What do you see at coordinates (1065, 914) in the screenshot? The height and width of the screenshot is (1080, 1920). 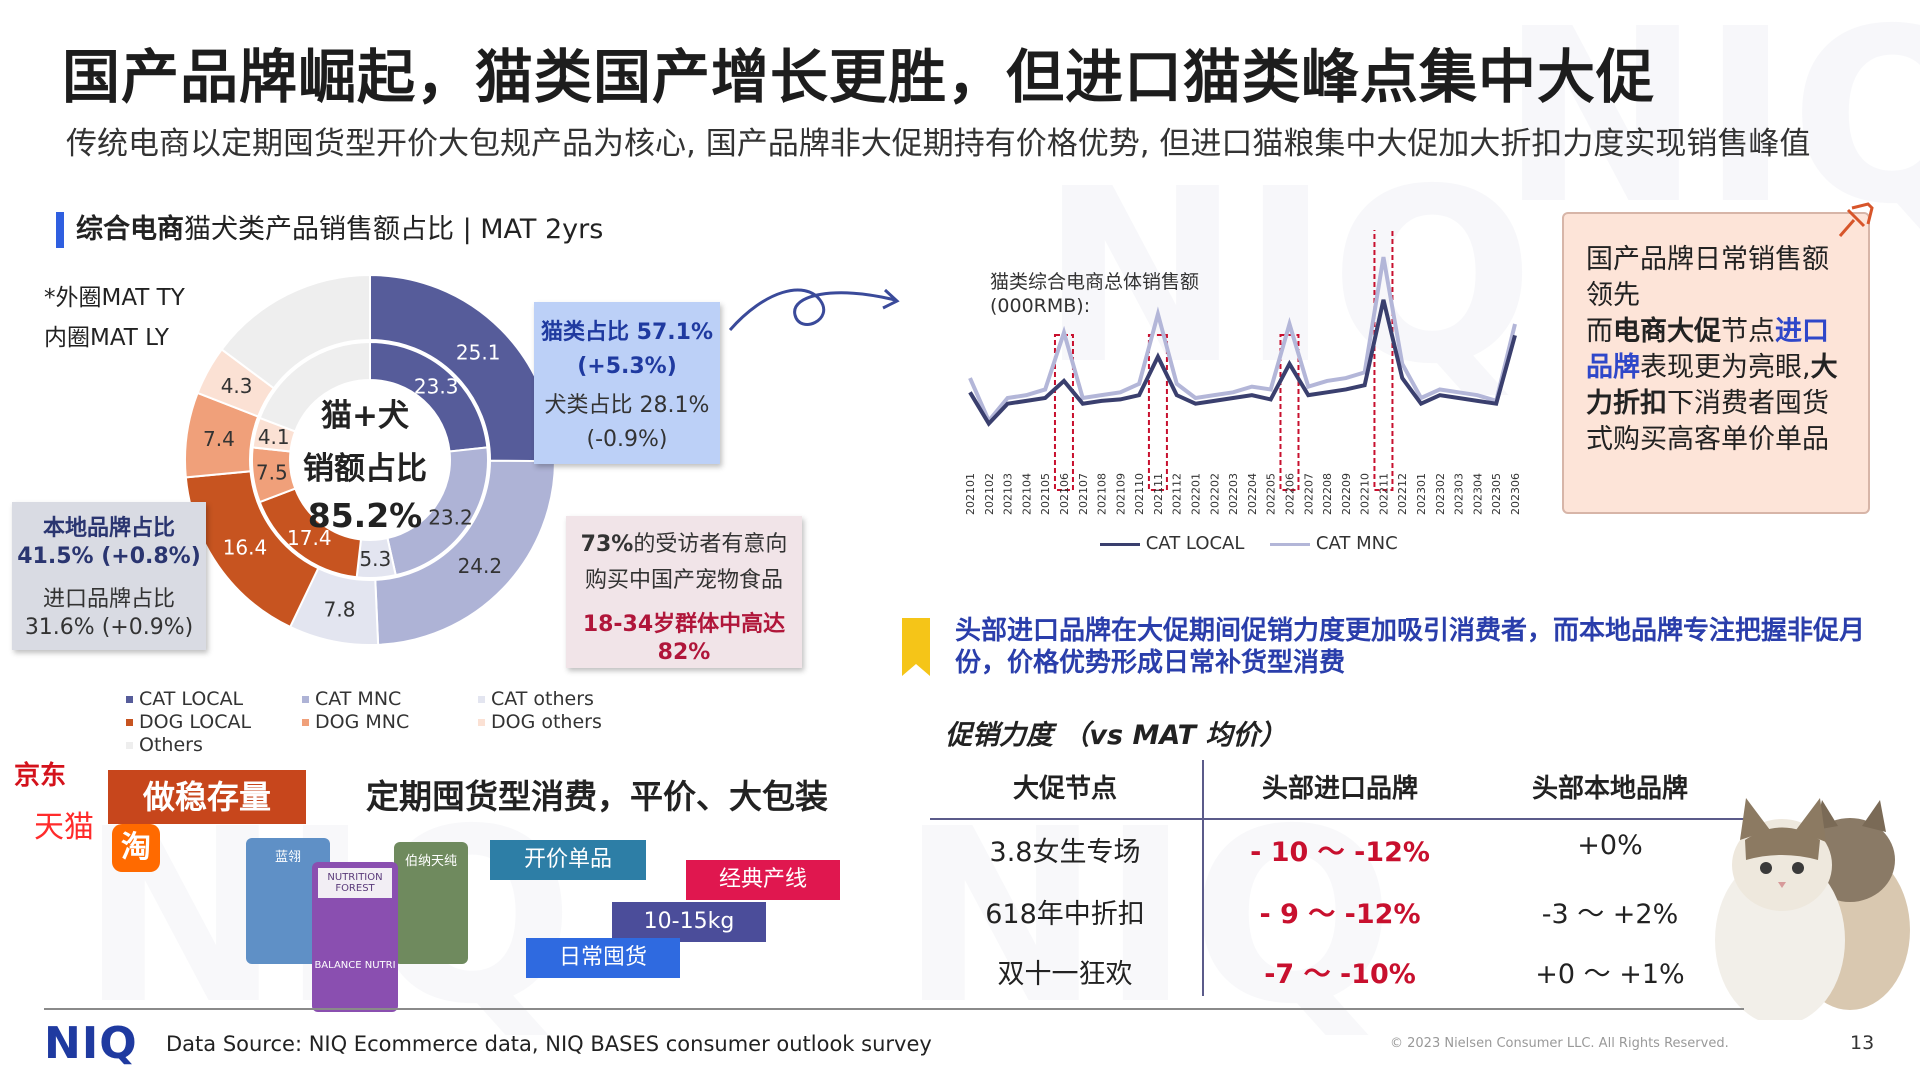 I see `table-row-2-node: 618年中折扣` at bounding box center [1065, 914].